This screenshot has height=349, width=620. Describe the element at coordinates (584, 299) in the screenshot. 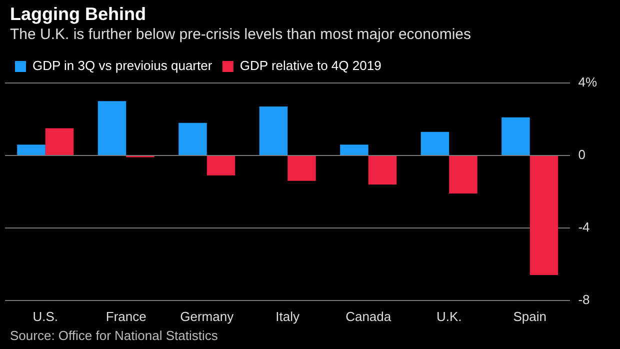

I see `y-tick-label: -8` at that location.